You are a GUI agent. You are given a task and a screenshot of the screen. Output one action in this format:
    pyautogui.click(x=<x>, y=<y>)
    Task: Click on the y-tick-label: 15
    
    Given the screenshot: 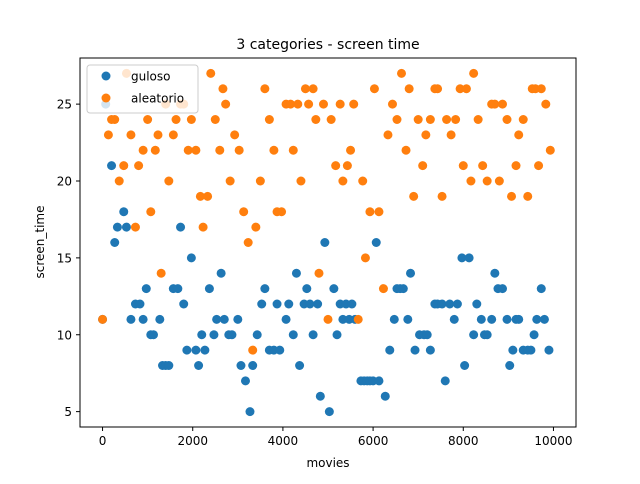 What is the action you would take?
    pyautogui.click(x=64, y=258)
    